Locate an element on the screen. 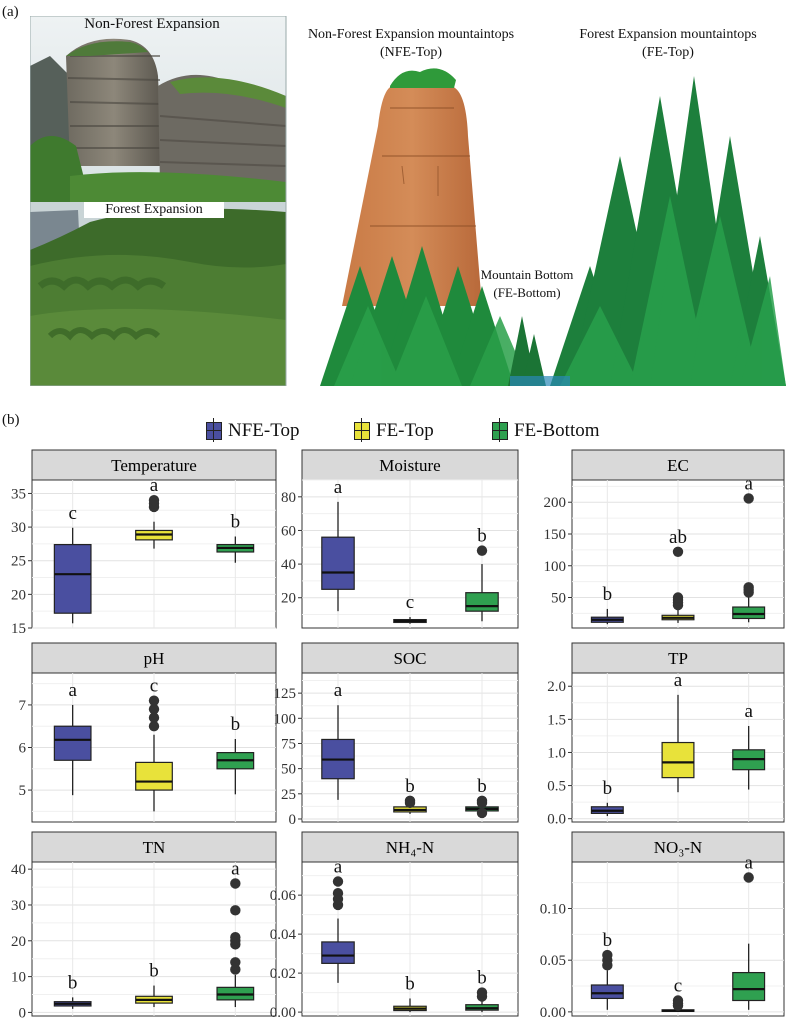 This screenshot has width=788, height=1024. legend: NFE-Top FE-Top FE-Bottom is located at coordinates (394, 431).